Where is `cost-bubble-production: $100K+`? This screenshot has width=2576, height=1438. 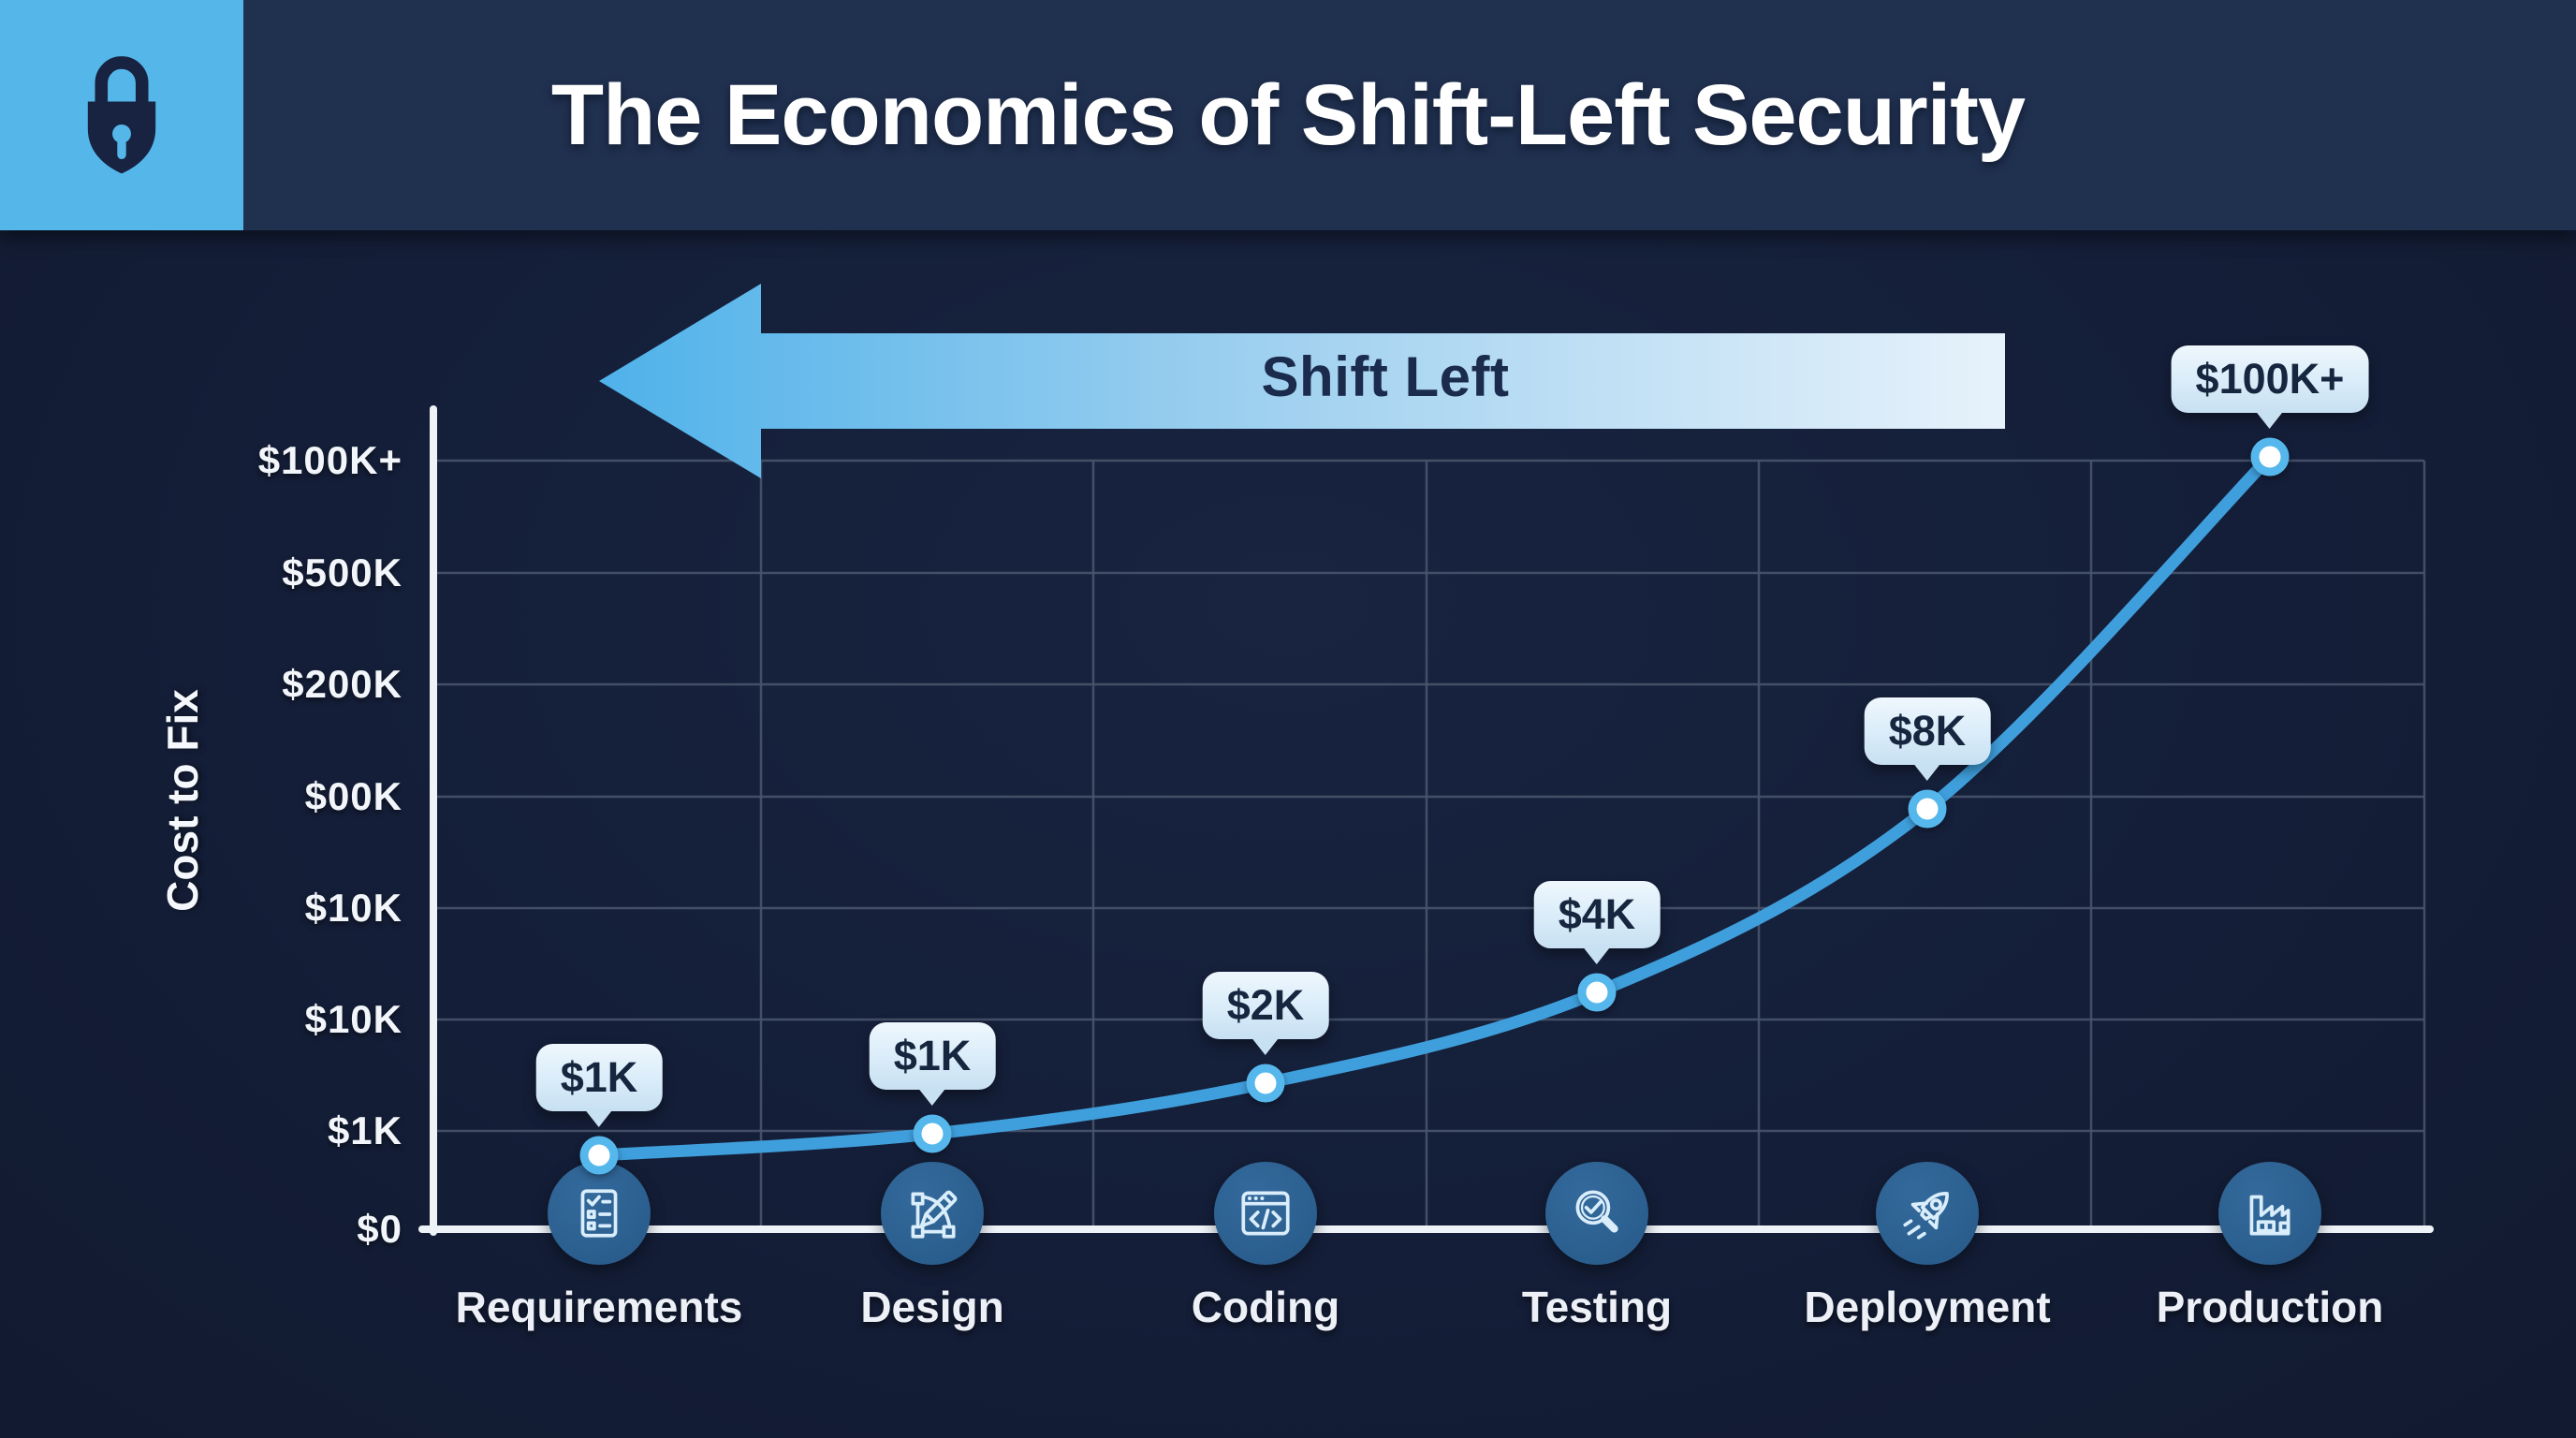 cost-bubble-production: $100K+ is located at coordinates (2270, 387).